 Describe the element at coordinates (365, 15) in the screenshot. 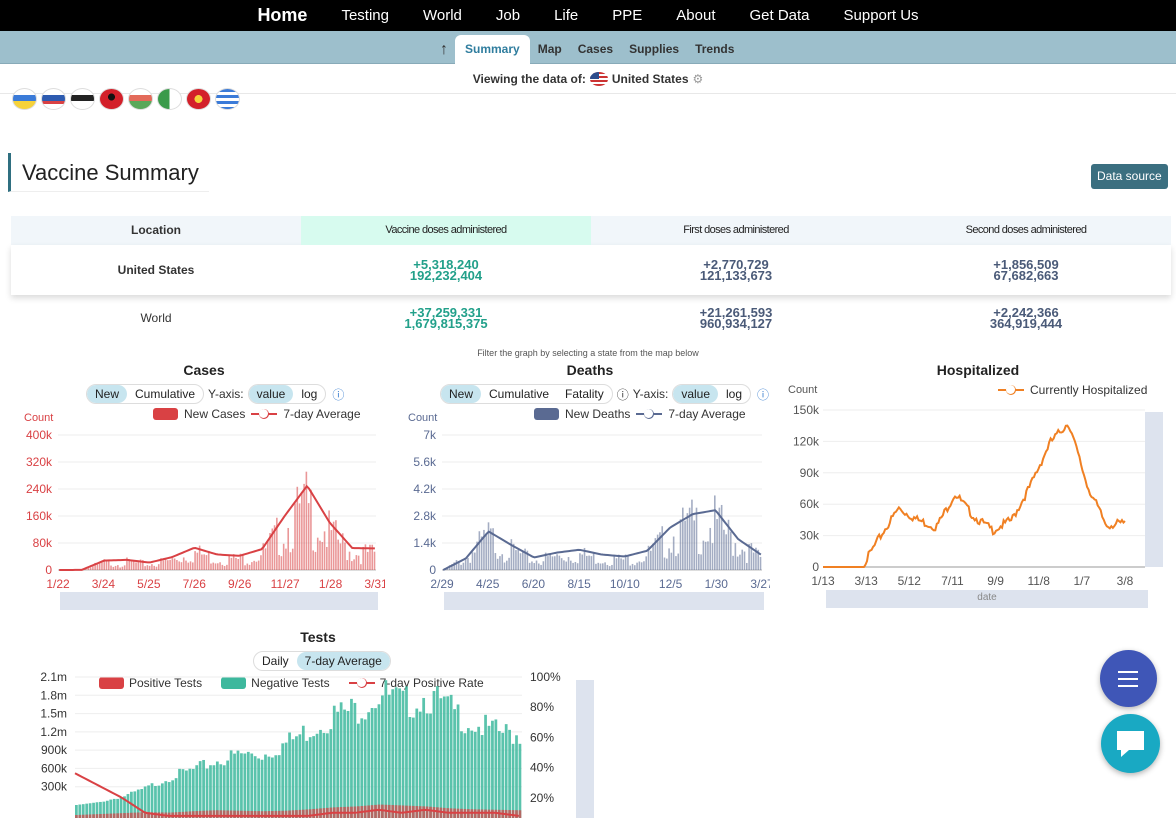

I see `nav-testing: Testing` at that location.